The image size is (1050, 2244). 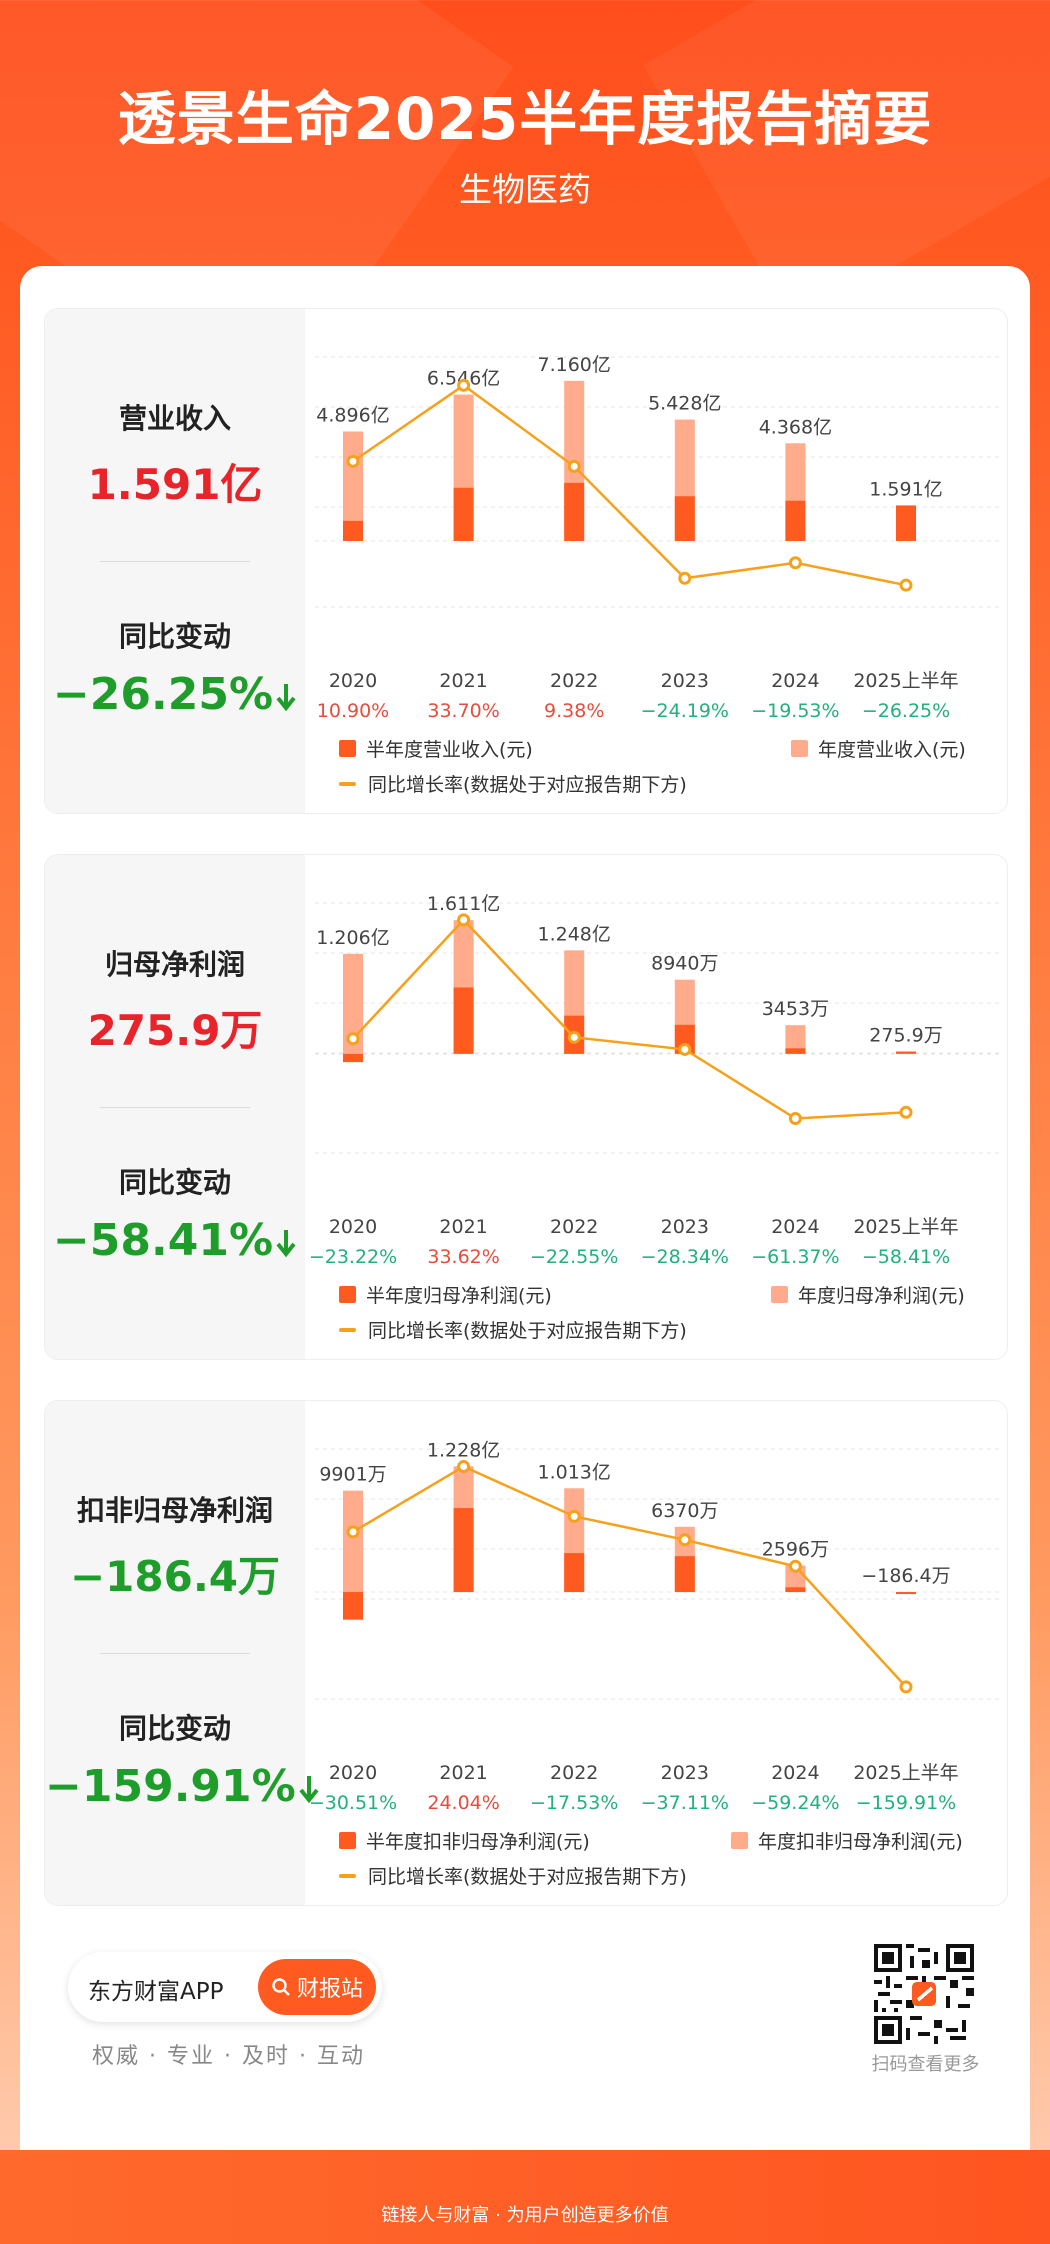 What do you see at coordinates (684, 404) in the screenshot?
I see `bar-value-label: 5.428亿` at bounding box center [684, 404].